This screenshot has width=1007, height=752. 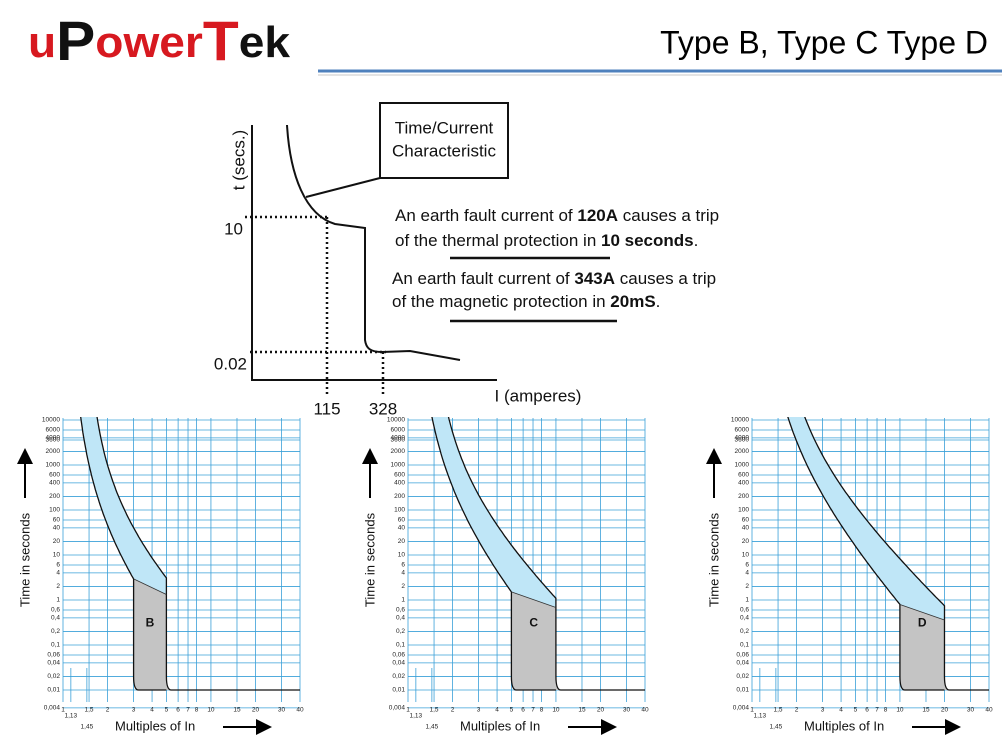 I want to click on note-text: 20mS, so click(x=632, y=301).